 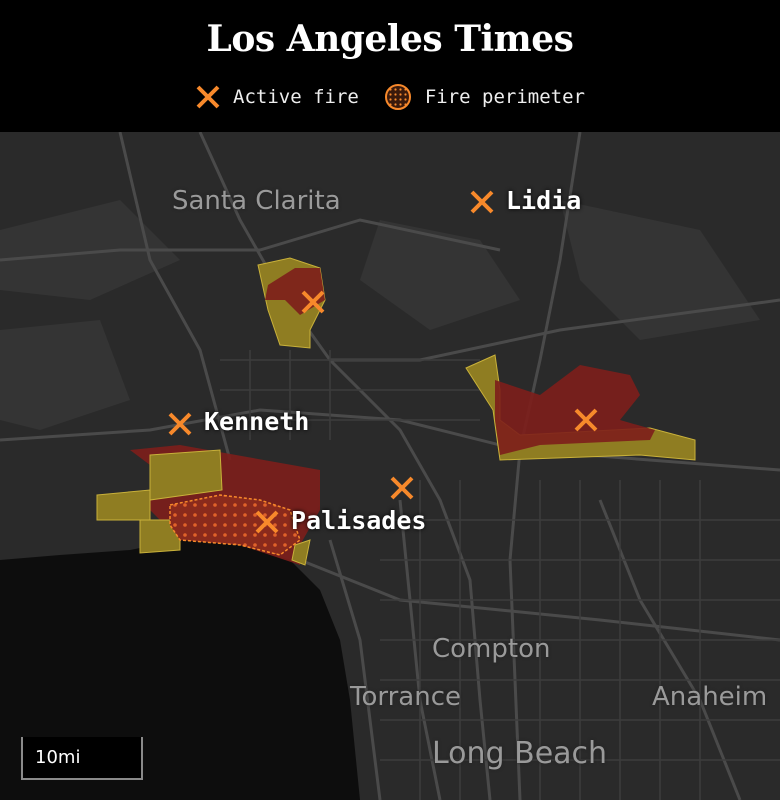 I want to click on place-label-torrance: Torrance, so click(x=405, y=697).